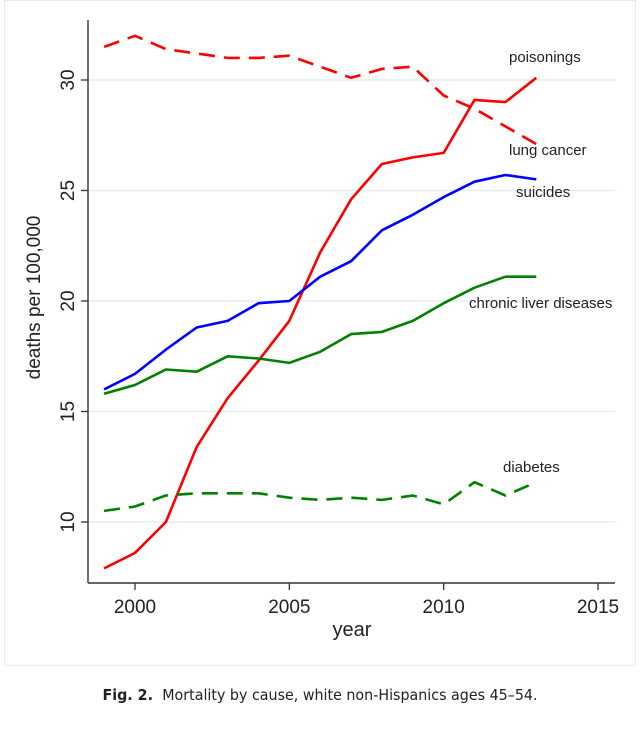 The width and height of the screenshot is (640, 740). What do you see at coordinates (68, 79) in the screenshot?
I see `y-tick-label: 30` at bounding box center [68, 79].